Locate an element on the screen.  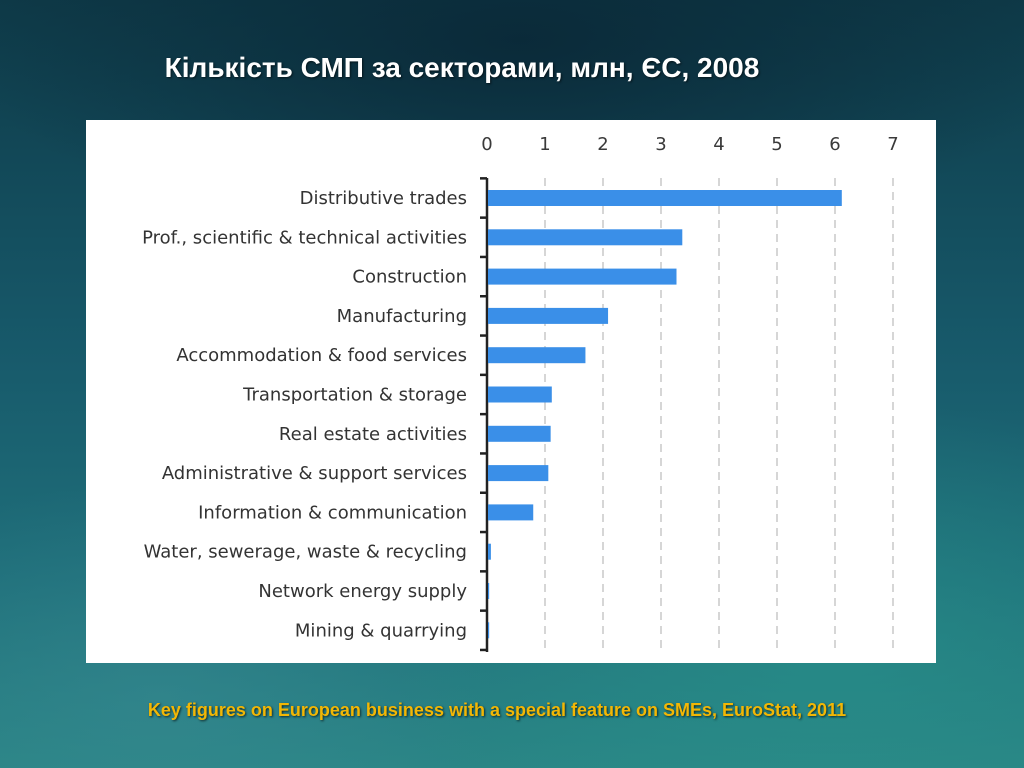
category-label: Network energy supply is located at coordinates (362, 591).